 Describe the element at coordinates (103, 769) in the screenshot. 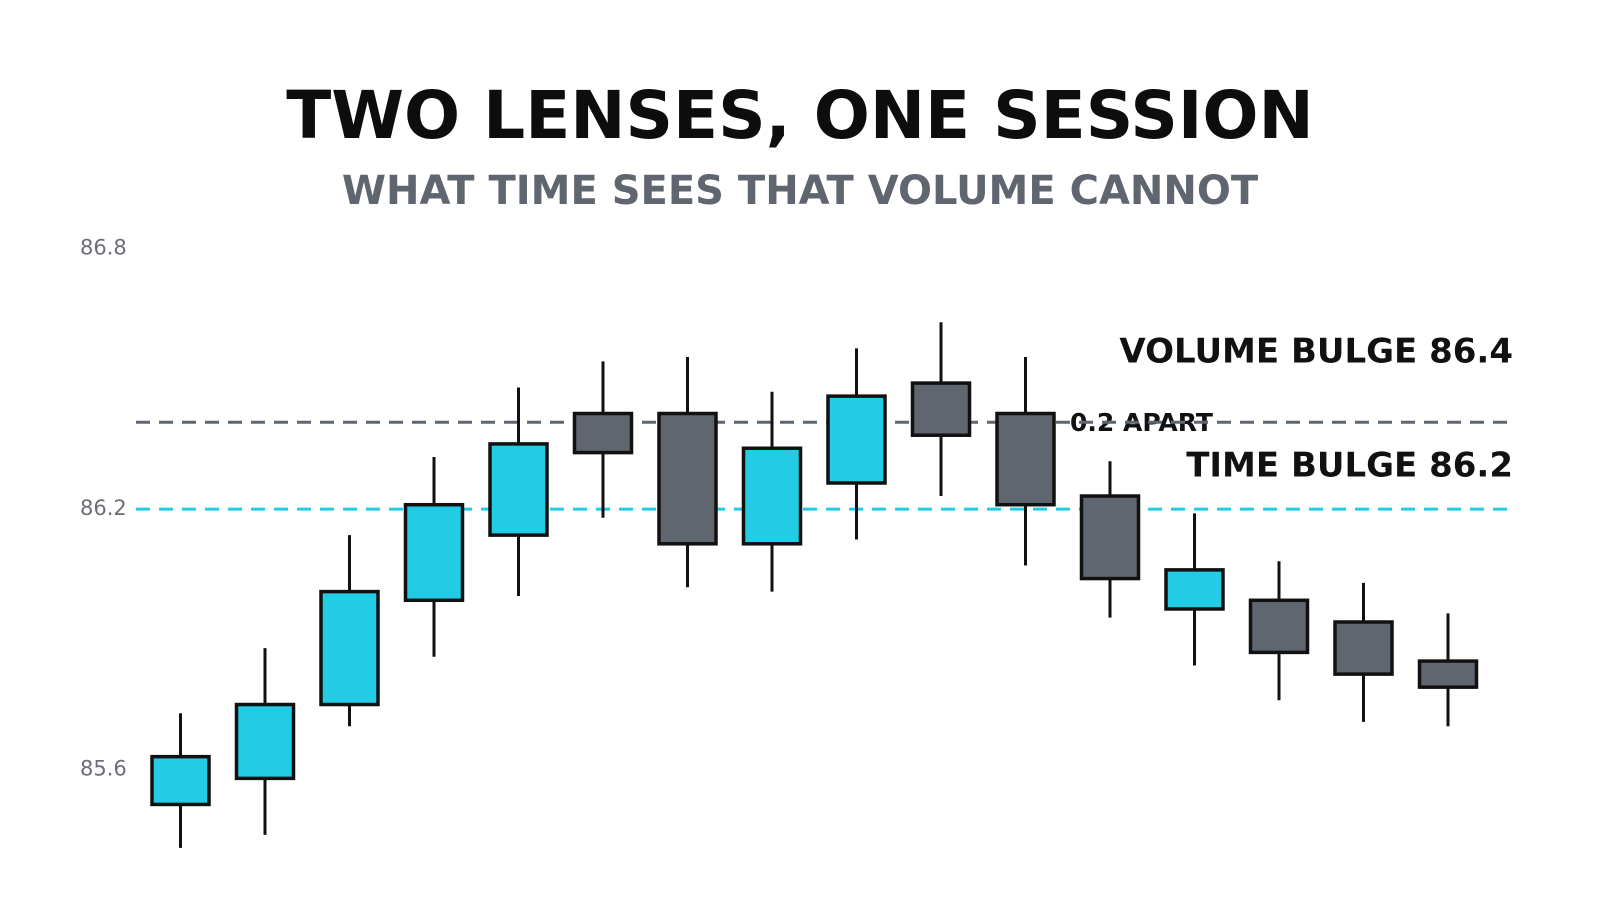

I see `y-tick-label: 85.6` at that location.